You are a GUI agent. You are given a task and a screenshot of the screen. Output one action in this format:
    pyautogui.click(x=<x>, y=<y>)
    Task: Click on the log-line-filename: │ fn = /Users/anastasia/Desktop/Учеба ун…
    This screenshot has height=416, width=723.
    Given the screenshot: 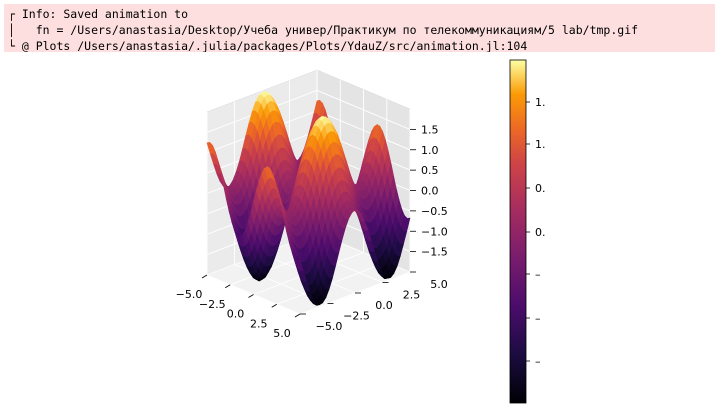 What is the action you would take?
    pyautogui.click(x=323, y=30)
    